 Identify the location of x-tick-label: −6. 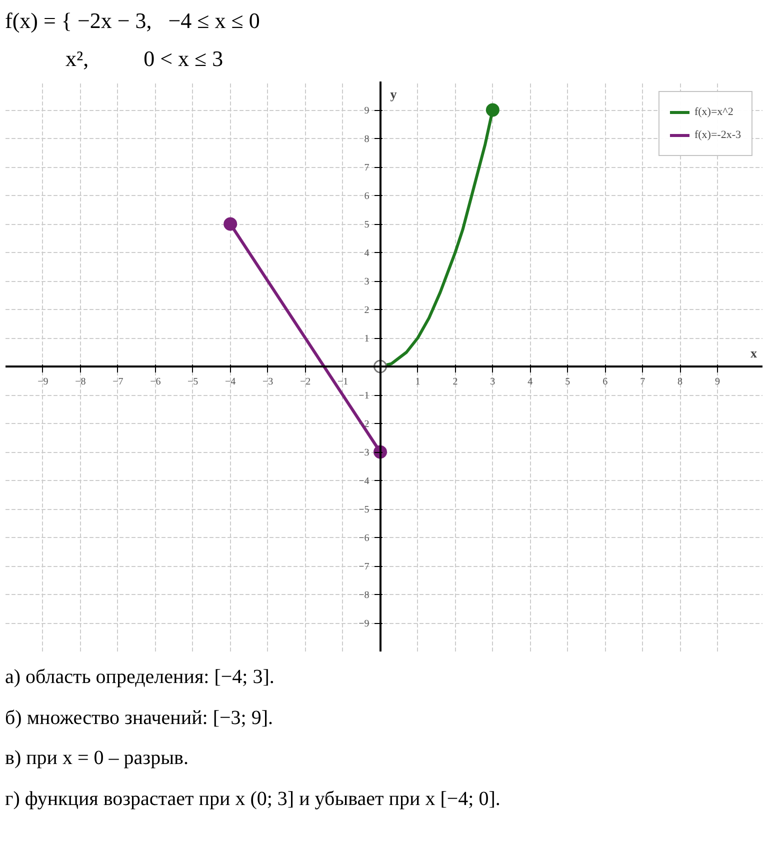
(155, 382).